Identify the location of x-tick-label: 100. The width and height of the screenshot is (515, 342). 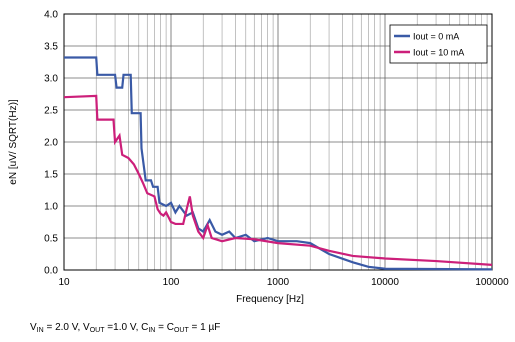
(171, 282).